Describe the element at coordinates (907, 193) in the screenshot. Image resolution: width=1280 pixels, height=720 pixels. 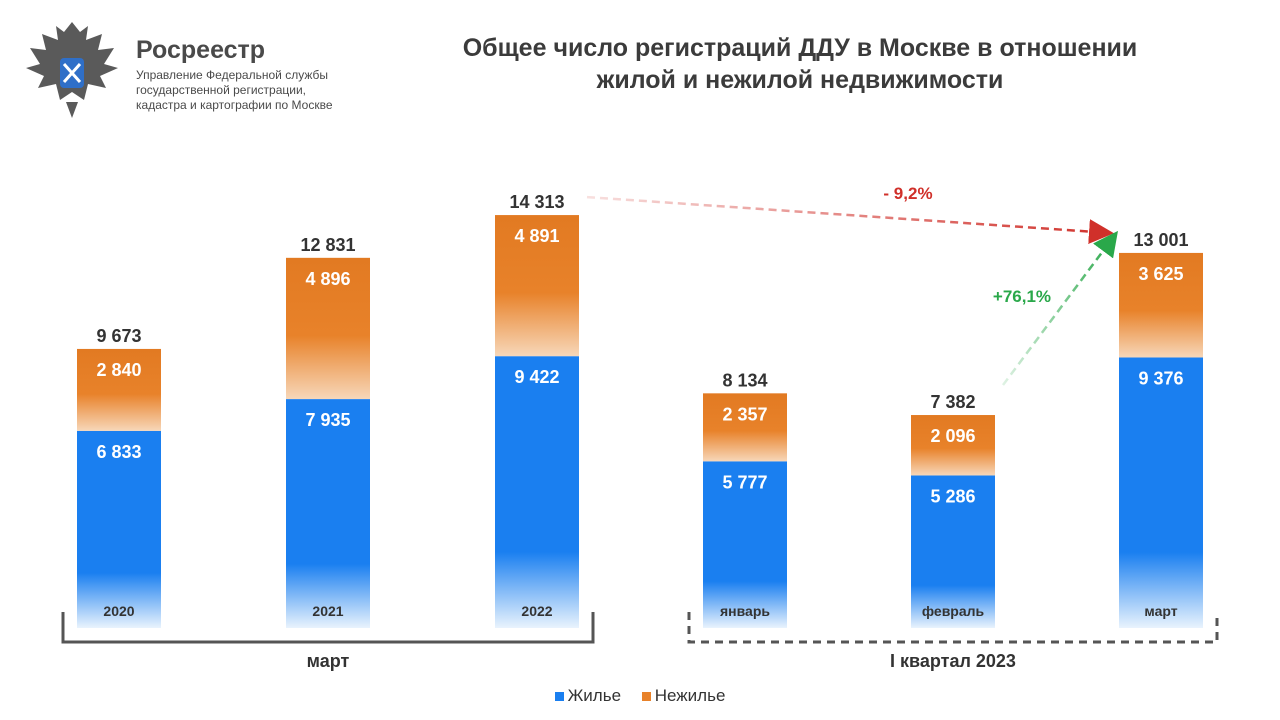
I see `decrease-annotation: - 9,2%` at that location.